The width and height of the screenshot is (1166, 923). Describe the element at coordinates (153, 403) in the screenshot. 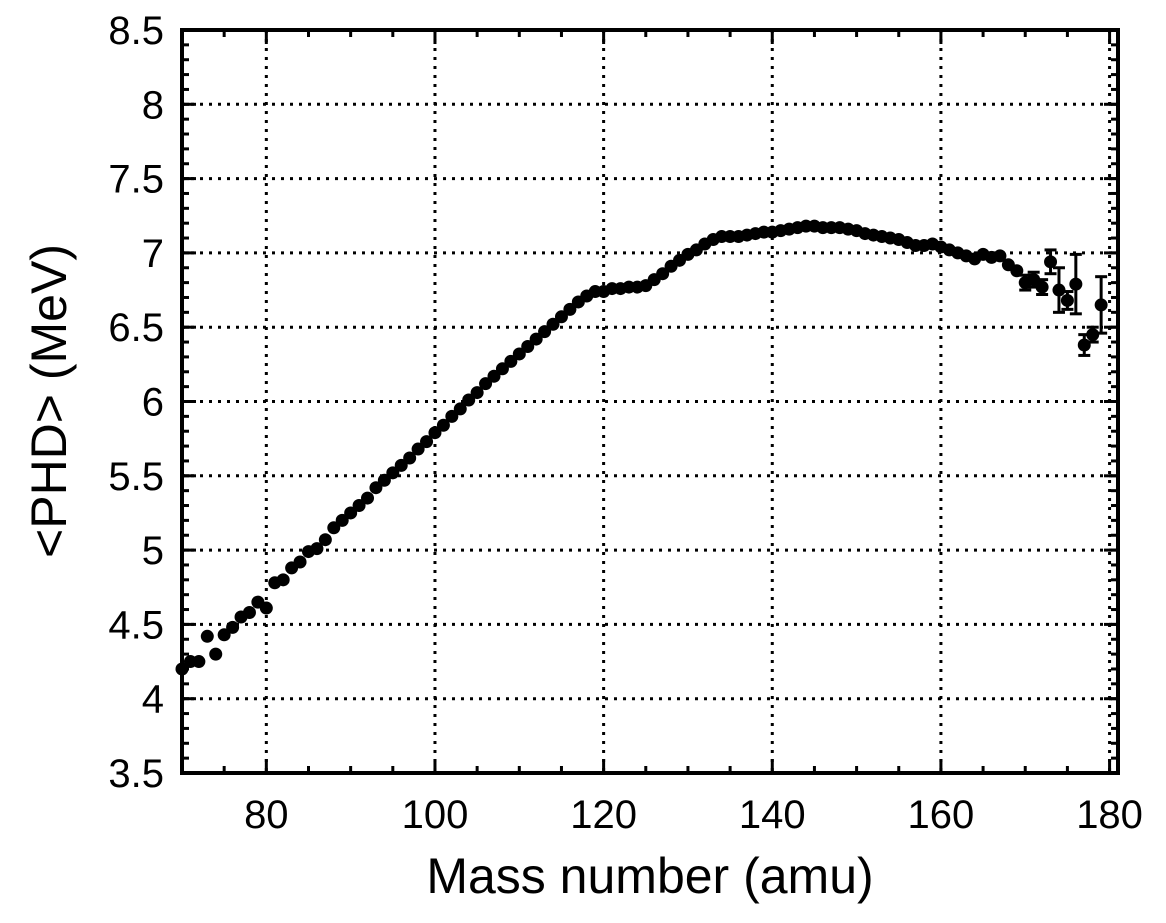

I see `y-tick-label: 6` at that location.